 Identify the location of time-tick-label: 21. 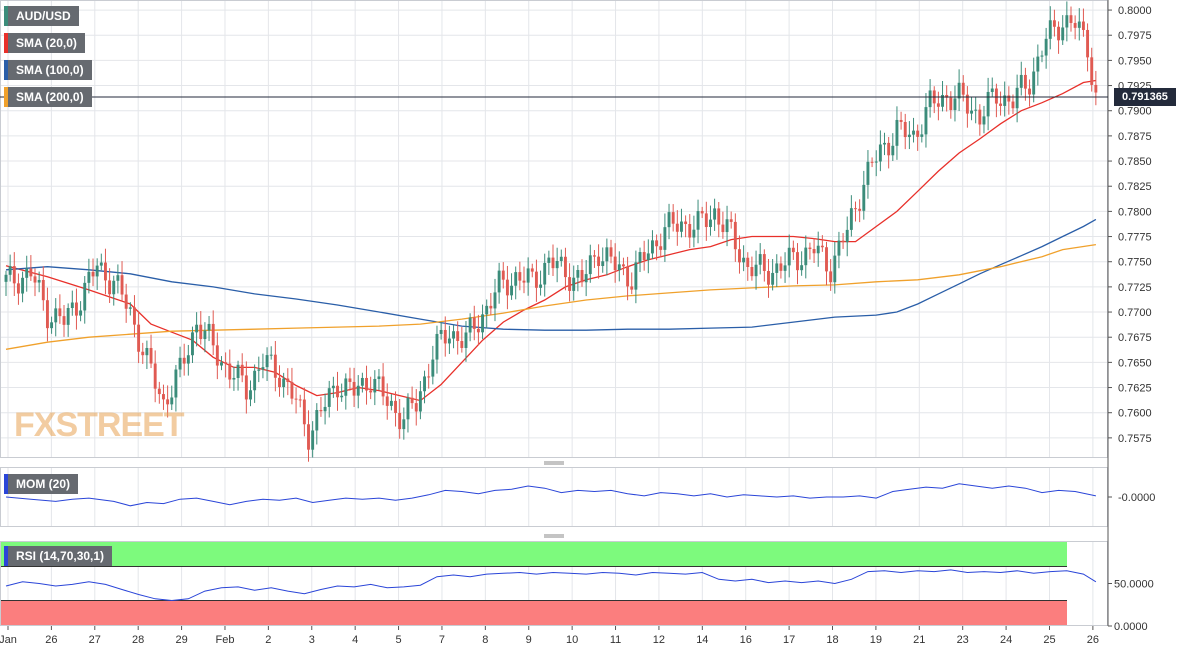
(919, 640).